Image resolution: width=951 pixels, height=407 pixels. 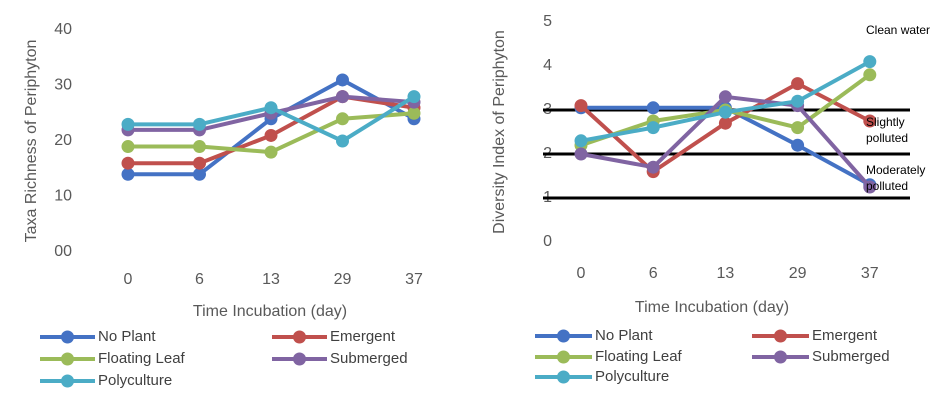 I want to click on y-axis-title: Diversity Index of Periphyton, so click(x=499, y=132).